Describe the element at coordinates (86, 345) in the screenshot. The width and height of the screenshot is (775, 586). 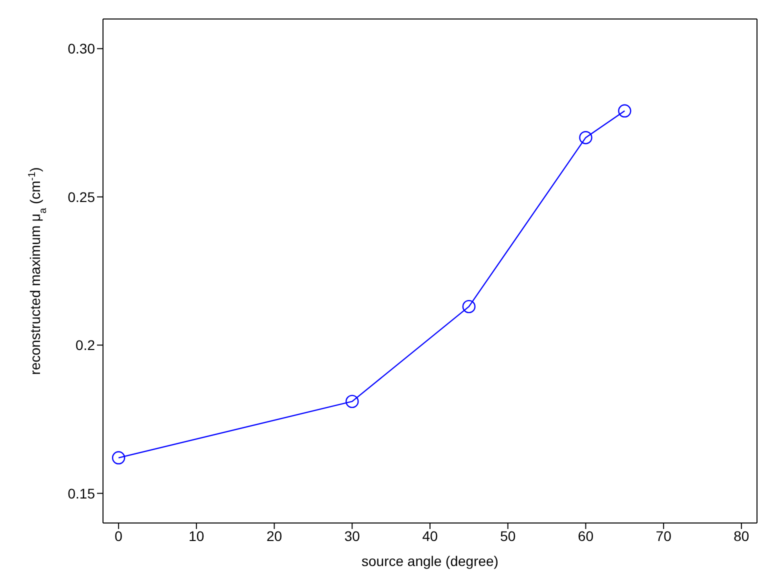
I see `y-tick-label: 0.2` at that location.